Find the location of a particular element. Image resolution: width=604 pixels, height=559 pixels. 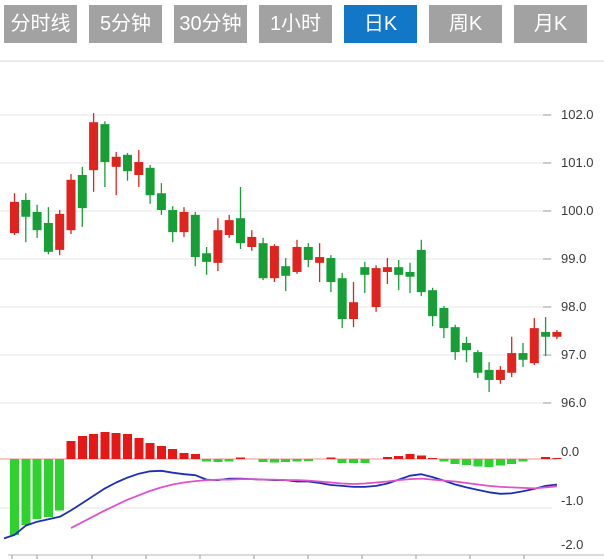

tab-1hour: 1小时 is located at coordinates (295, 24).